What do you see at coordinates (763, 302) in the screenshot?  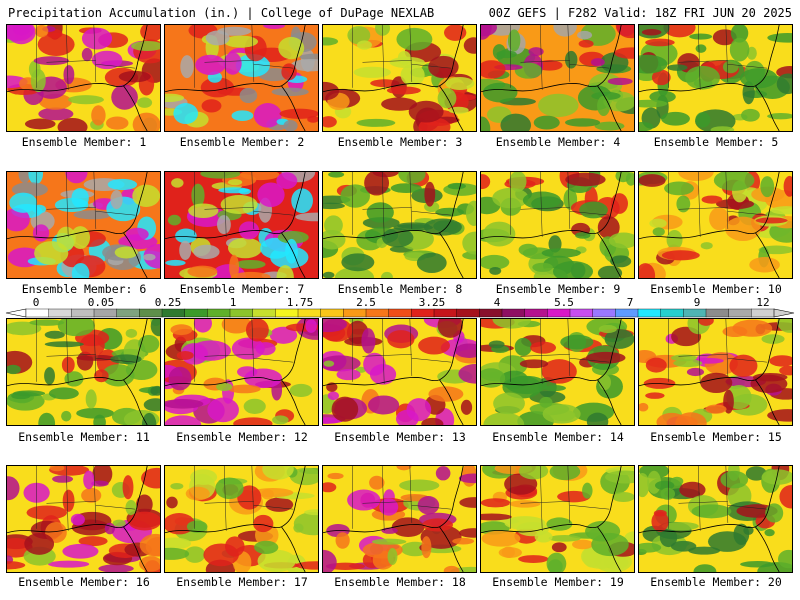 I see `colorbar-tick-label: 12` at bounding box center [763, 302].